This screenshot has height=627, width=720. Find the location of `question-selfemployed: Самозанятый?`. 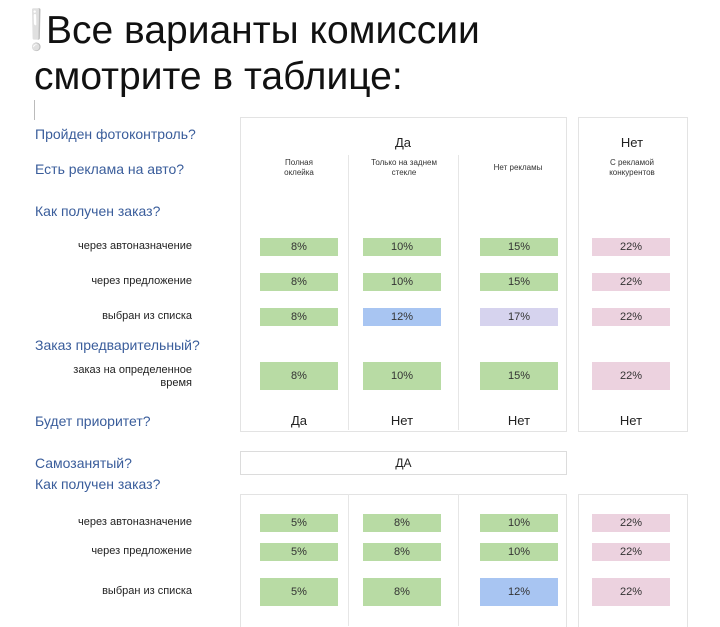

question-selfemployed: Самозанятый? is located at coordinates (83, 463).